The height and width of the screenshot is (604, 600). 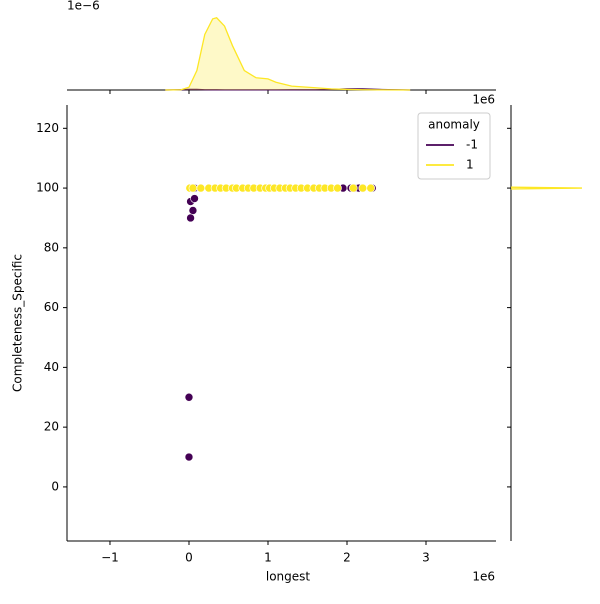 I want to click on y-tick-label: 0, so click(x=55, y=486).